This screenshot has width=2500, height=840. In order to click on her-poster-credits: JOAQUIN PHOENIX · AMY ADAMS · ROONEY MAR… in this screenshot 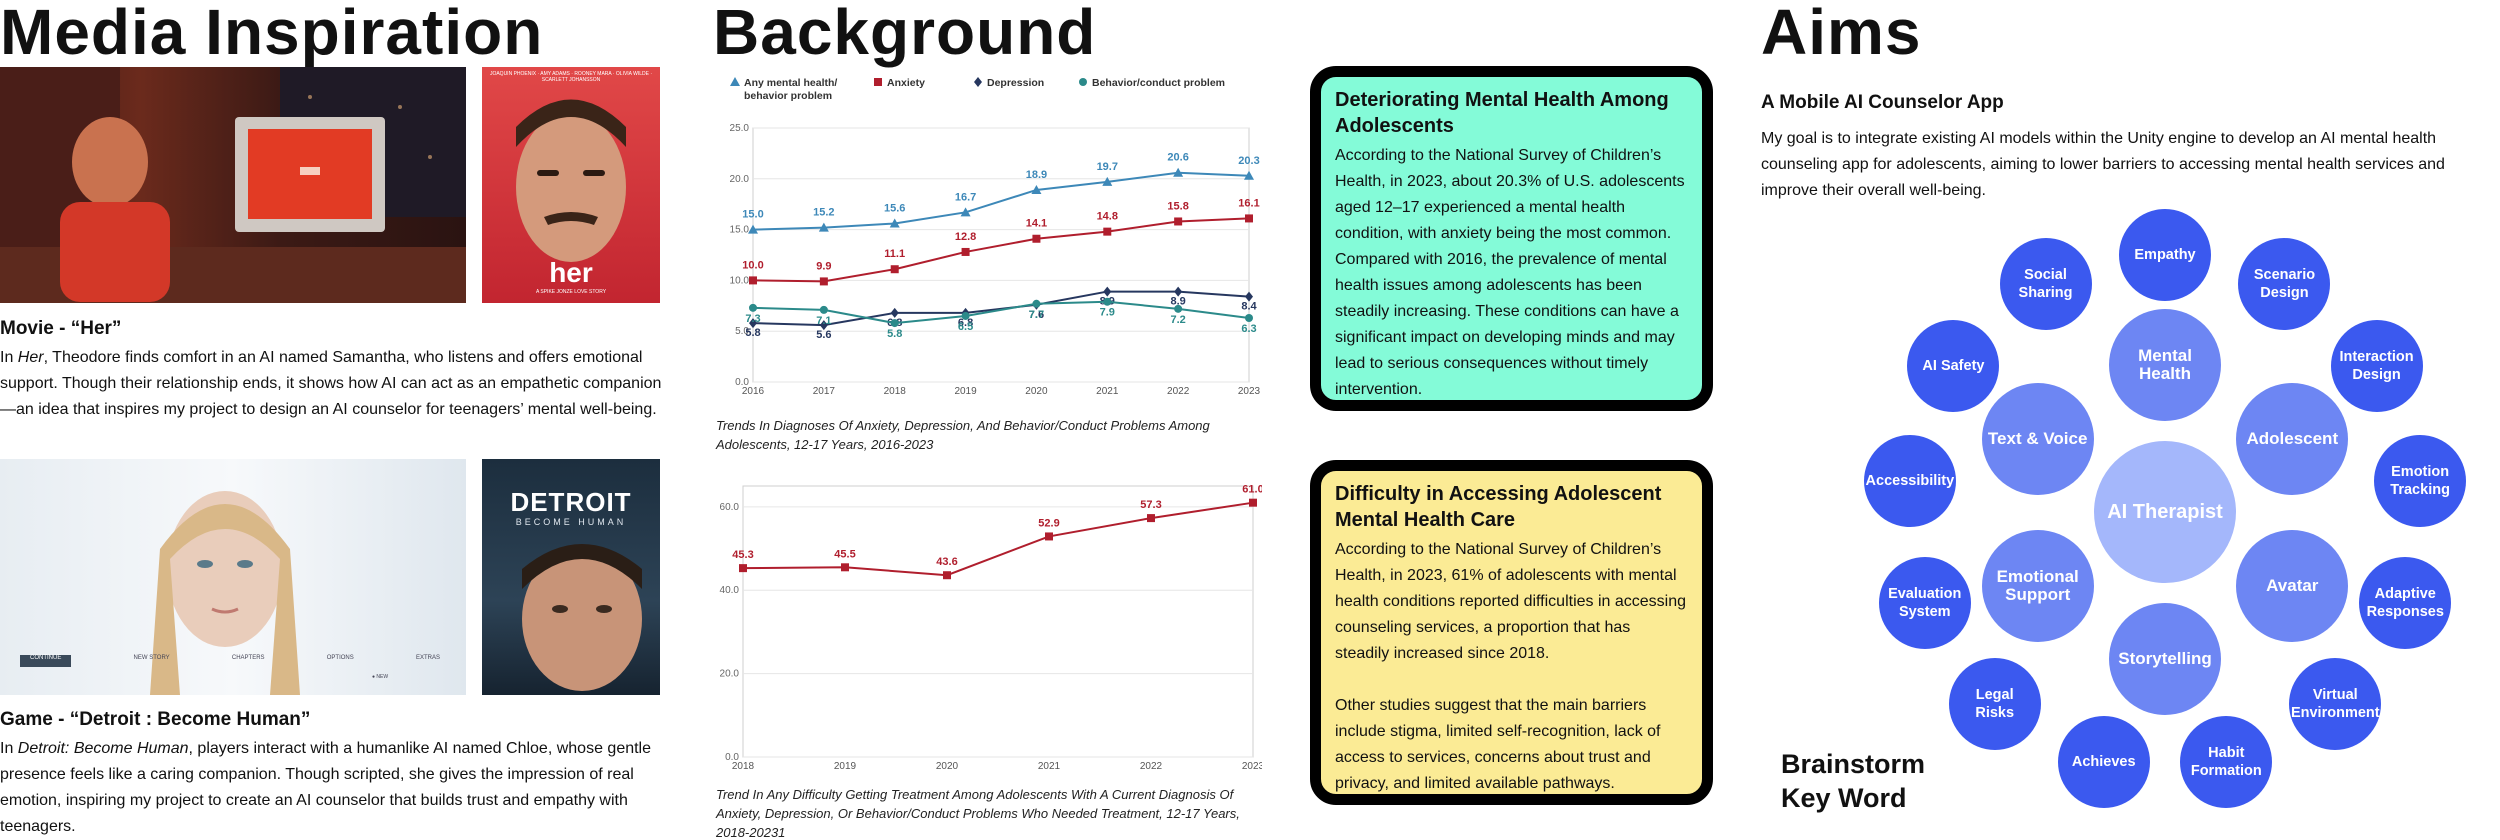, I will do `click(571, 77)`.